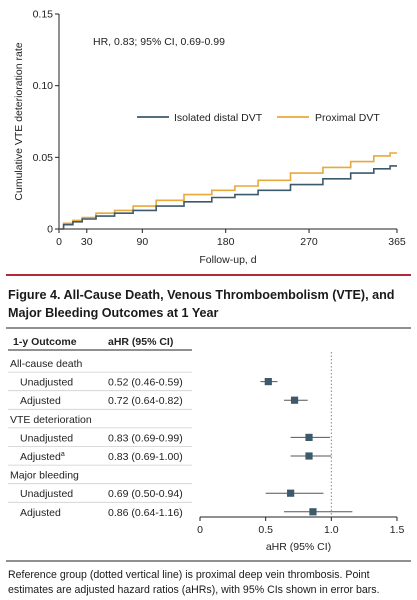 The height and width of the screenshot is (600, 417). I want to click on km-x-tick-label: 30, so click(87, 242).